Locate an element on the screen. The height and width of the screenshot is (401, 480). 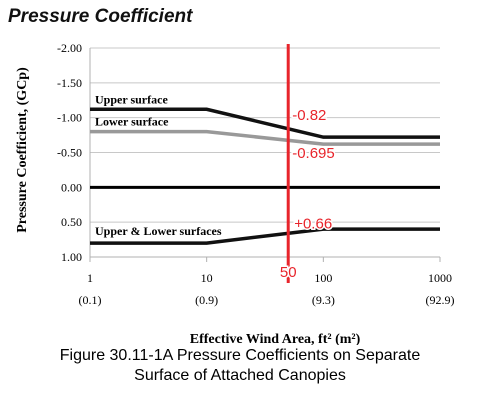
x-tick-label: 10 is located at coordinates (207, 278).